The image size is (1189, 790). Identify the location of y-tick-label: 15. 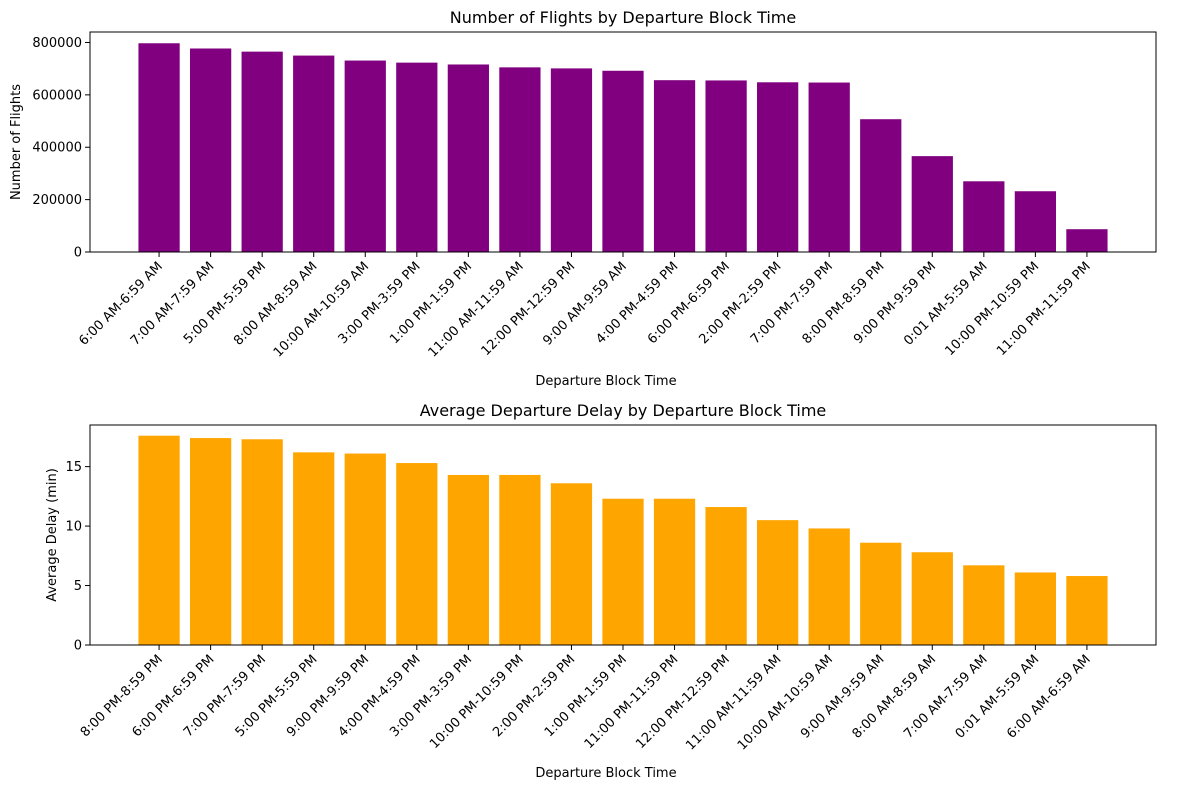
(73, 467).